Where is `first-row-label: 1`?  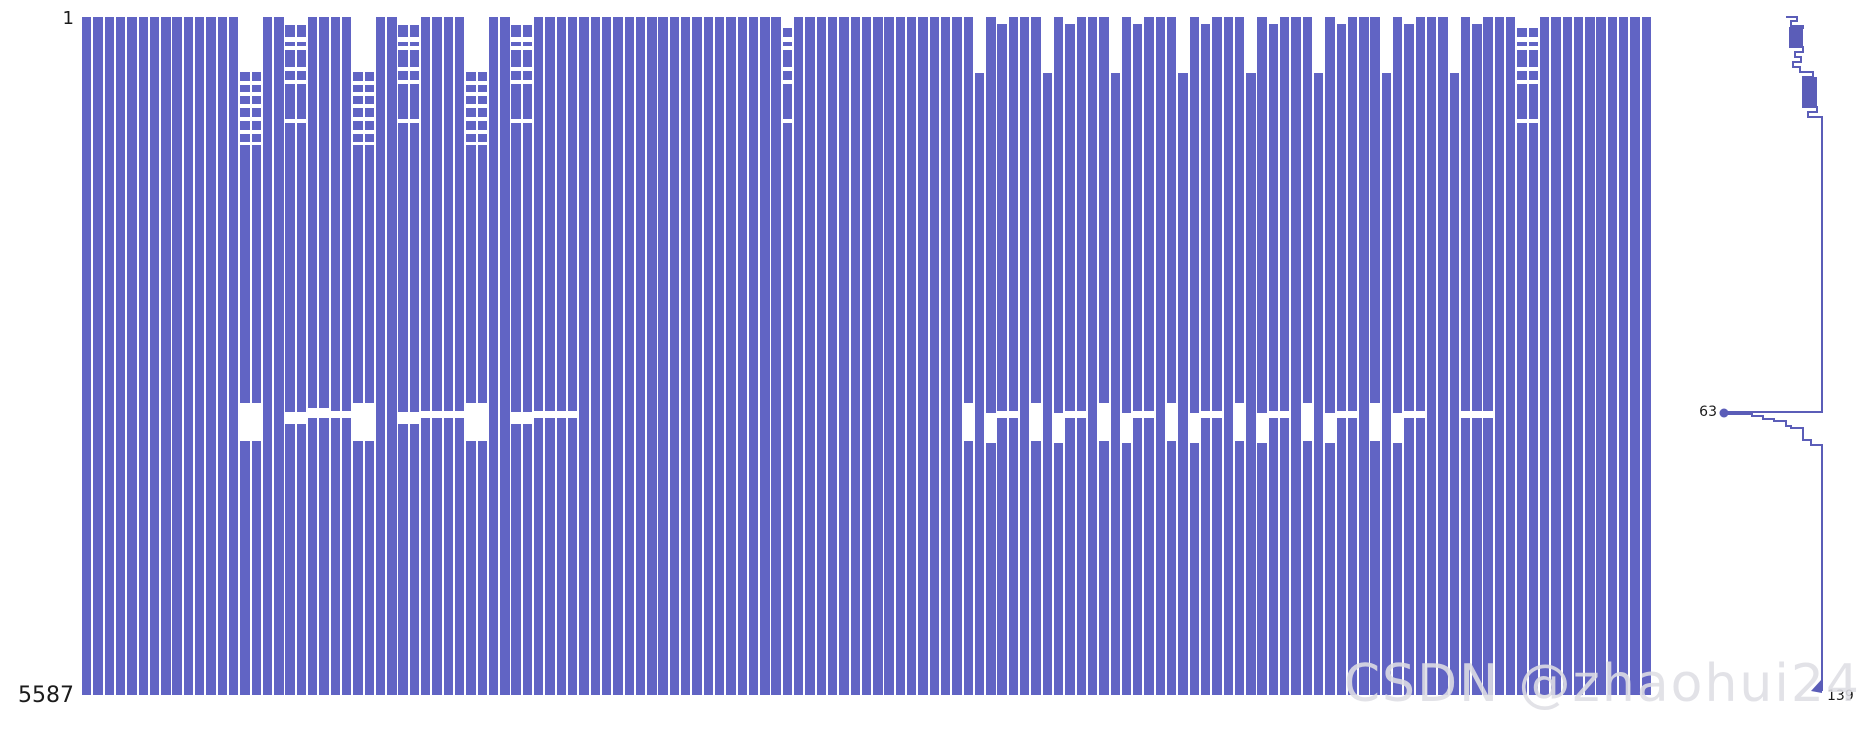 first-row-label: 1 is located at coordinates (68, 18).